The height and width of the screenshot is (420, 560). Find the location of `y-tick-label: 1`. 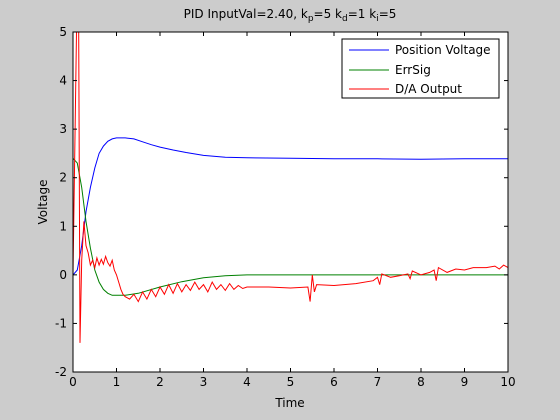

y-tick-label: 1 is located at coordinates (63, 226).